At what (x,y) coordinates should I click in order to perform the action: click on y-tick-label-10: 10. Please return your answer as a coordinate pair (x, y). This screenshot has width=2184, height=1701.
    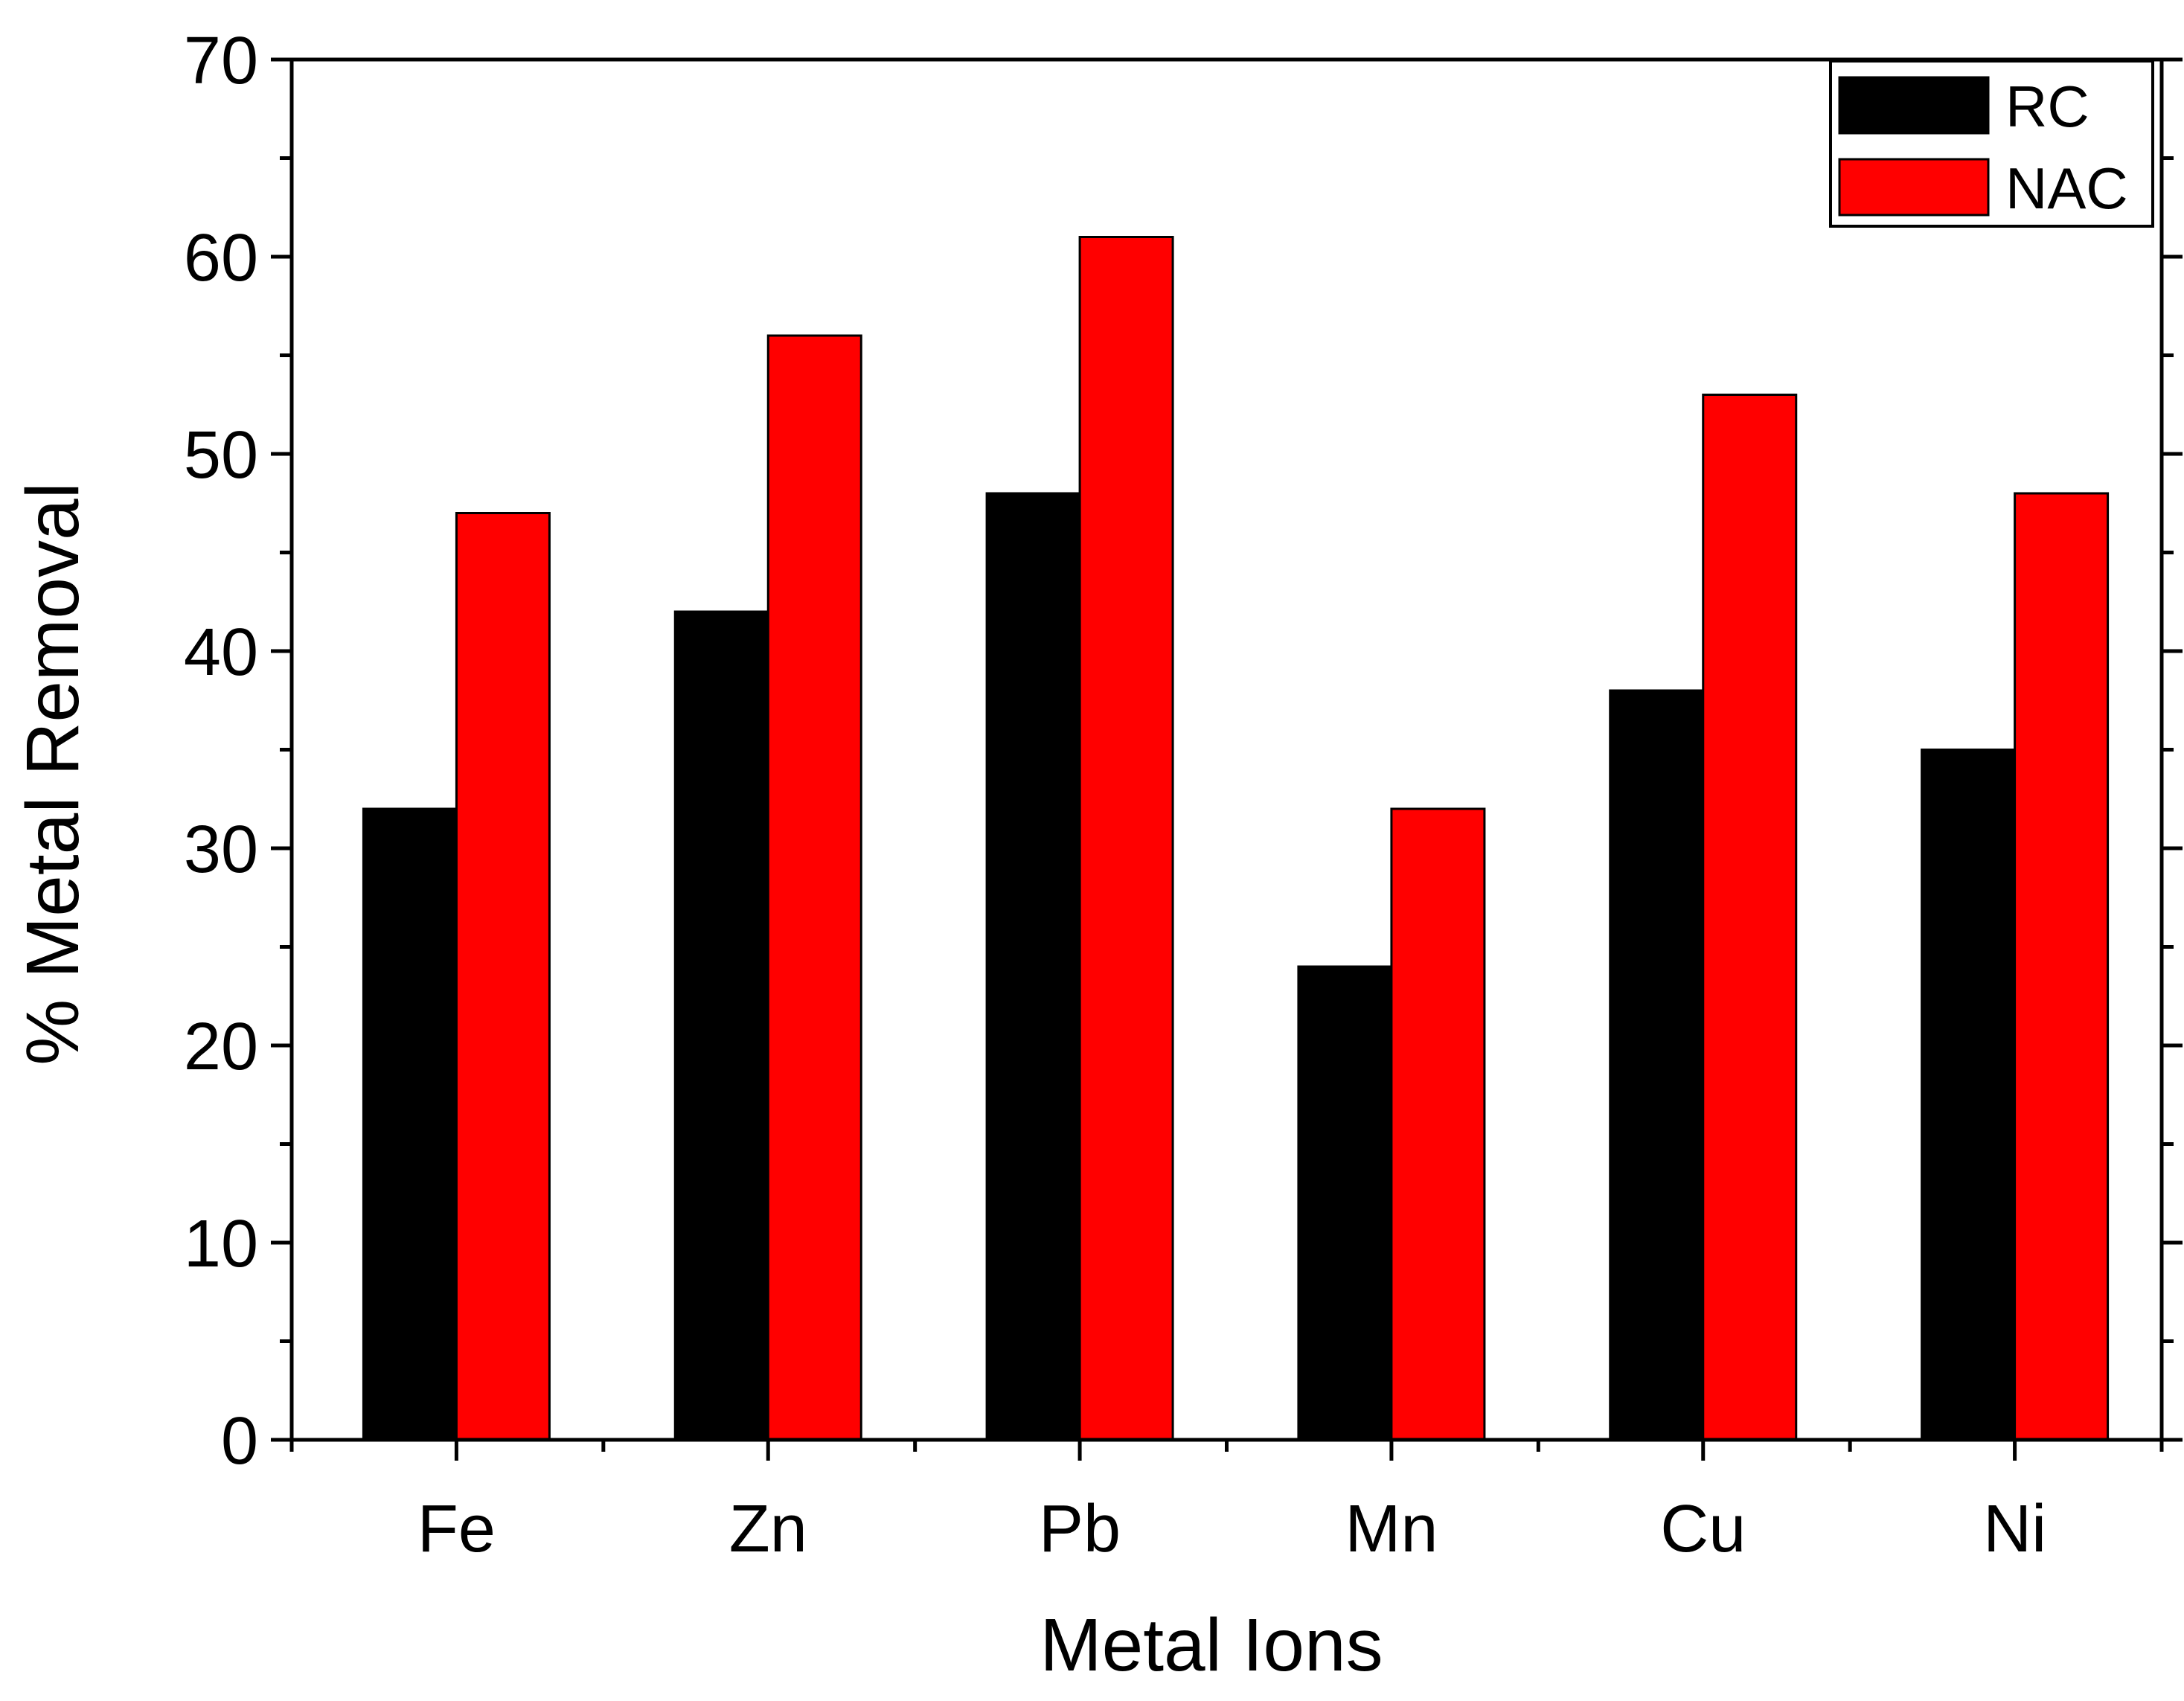
    Looking at the image, I should click on (221, 1244).